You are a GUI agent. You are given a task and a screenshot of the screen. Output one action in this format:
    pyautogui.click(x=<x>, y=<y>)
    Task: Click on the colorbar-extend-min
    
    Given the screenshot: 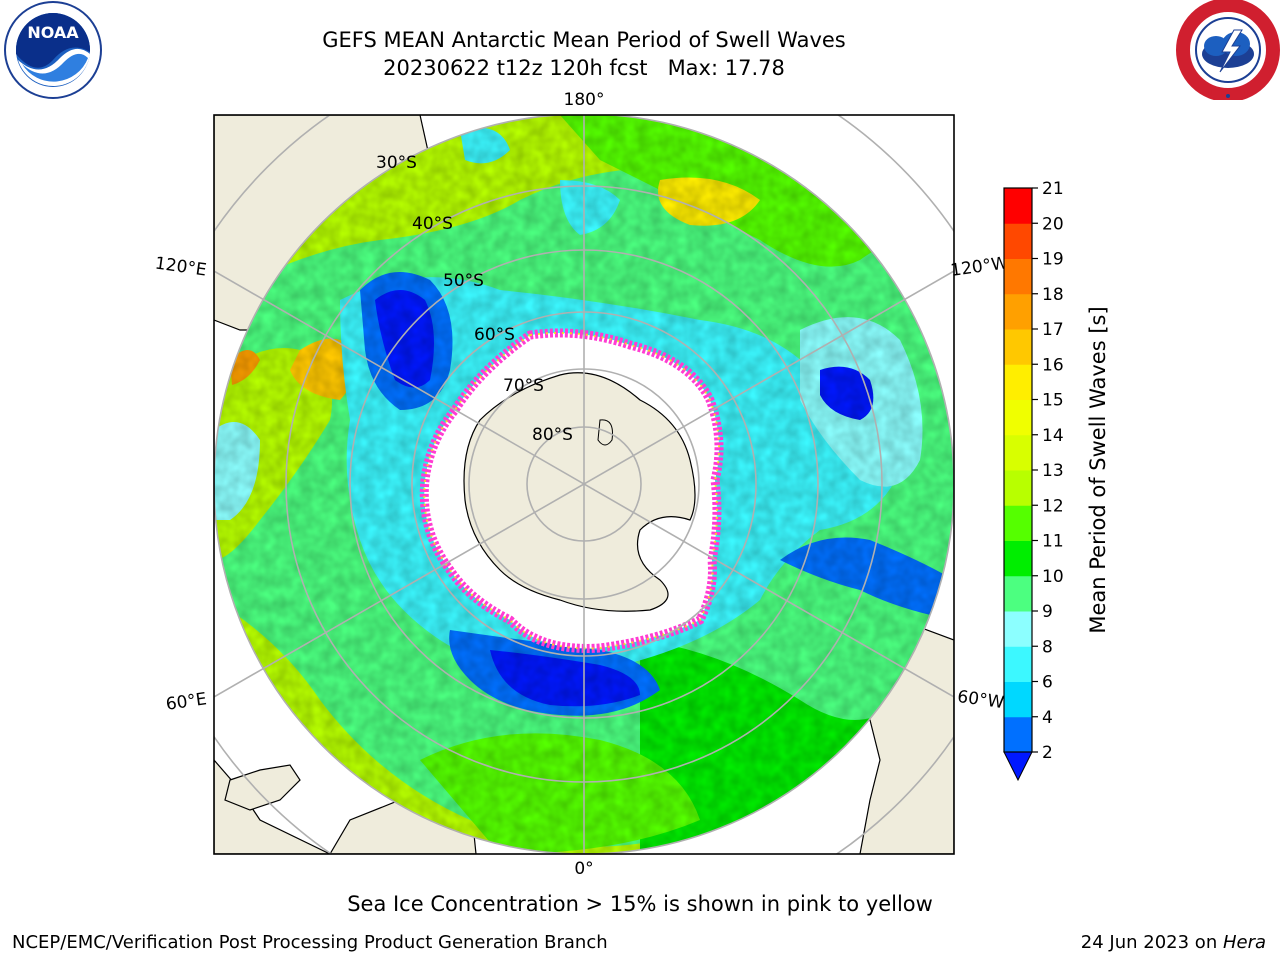 What is the action you would take?
    pyautogui.click(x=1018, y=766)
    